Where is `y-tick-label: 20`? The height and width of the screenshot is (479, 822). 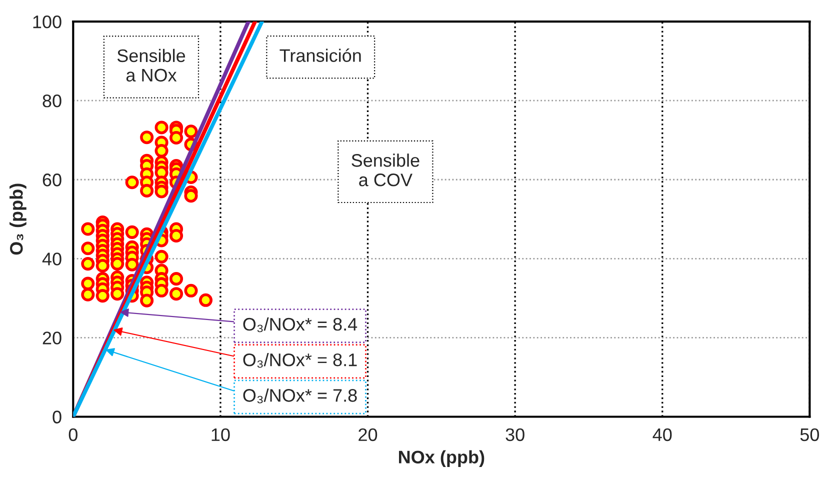 y-tick-label: 20 is located at coordinates (52, 338).